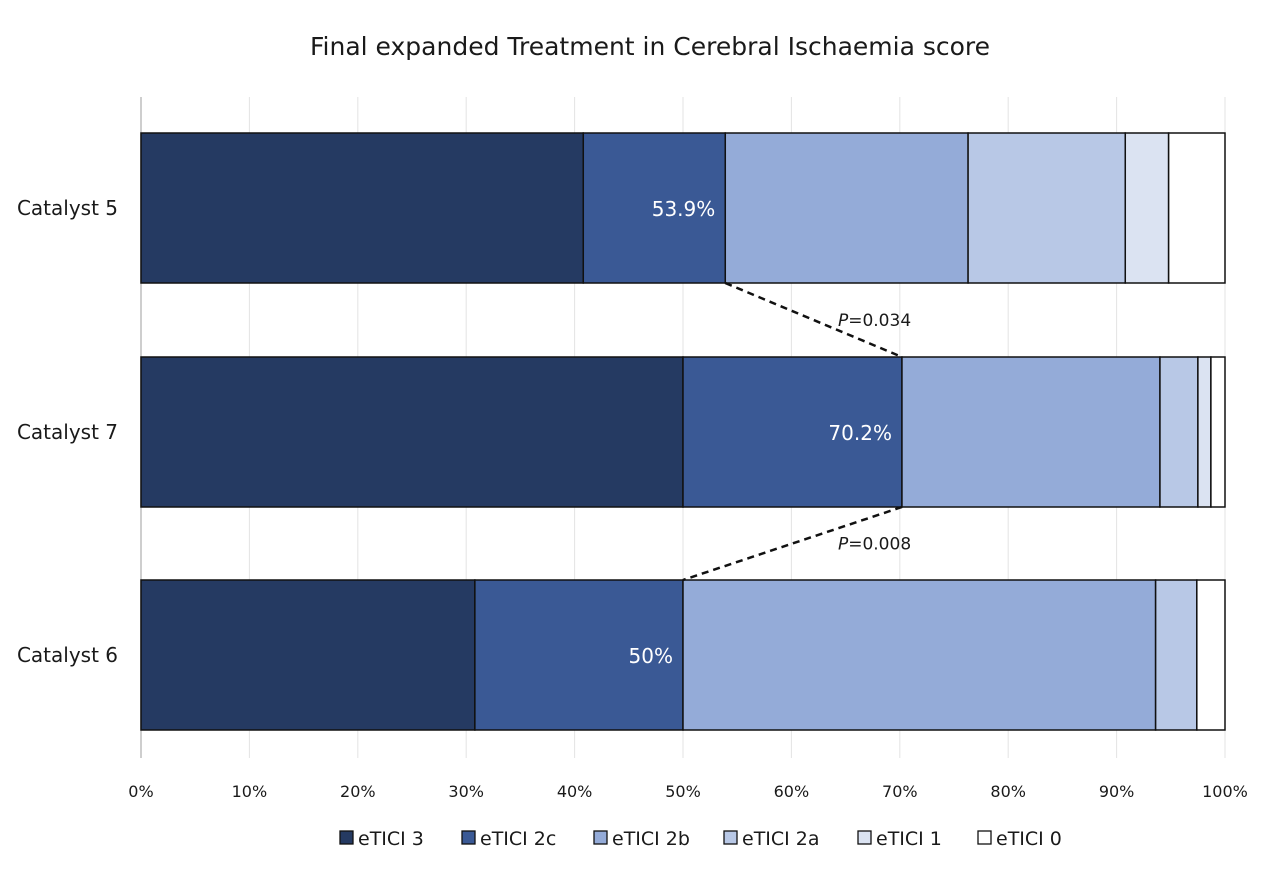  Describe the element at coordinates (1029, 839) in the screenshot. I see `legend-label: eTICI 0` at that location.